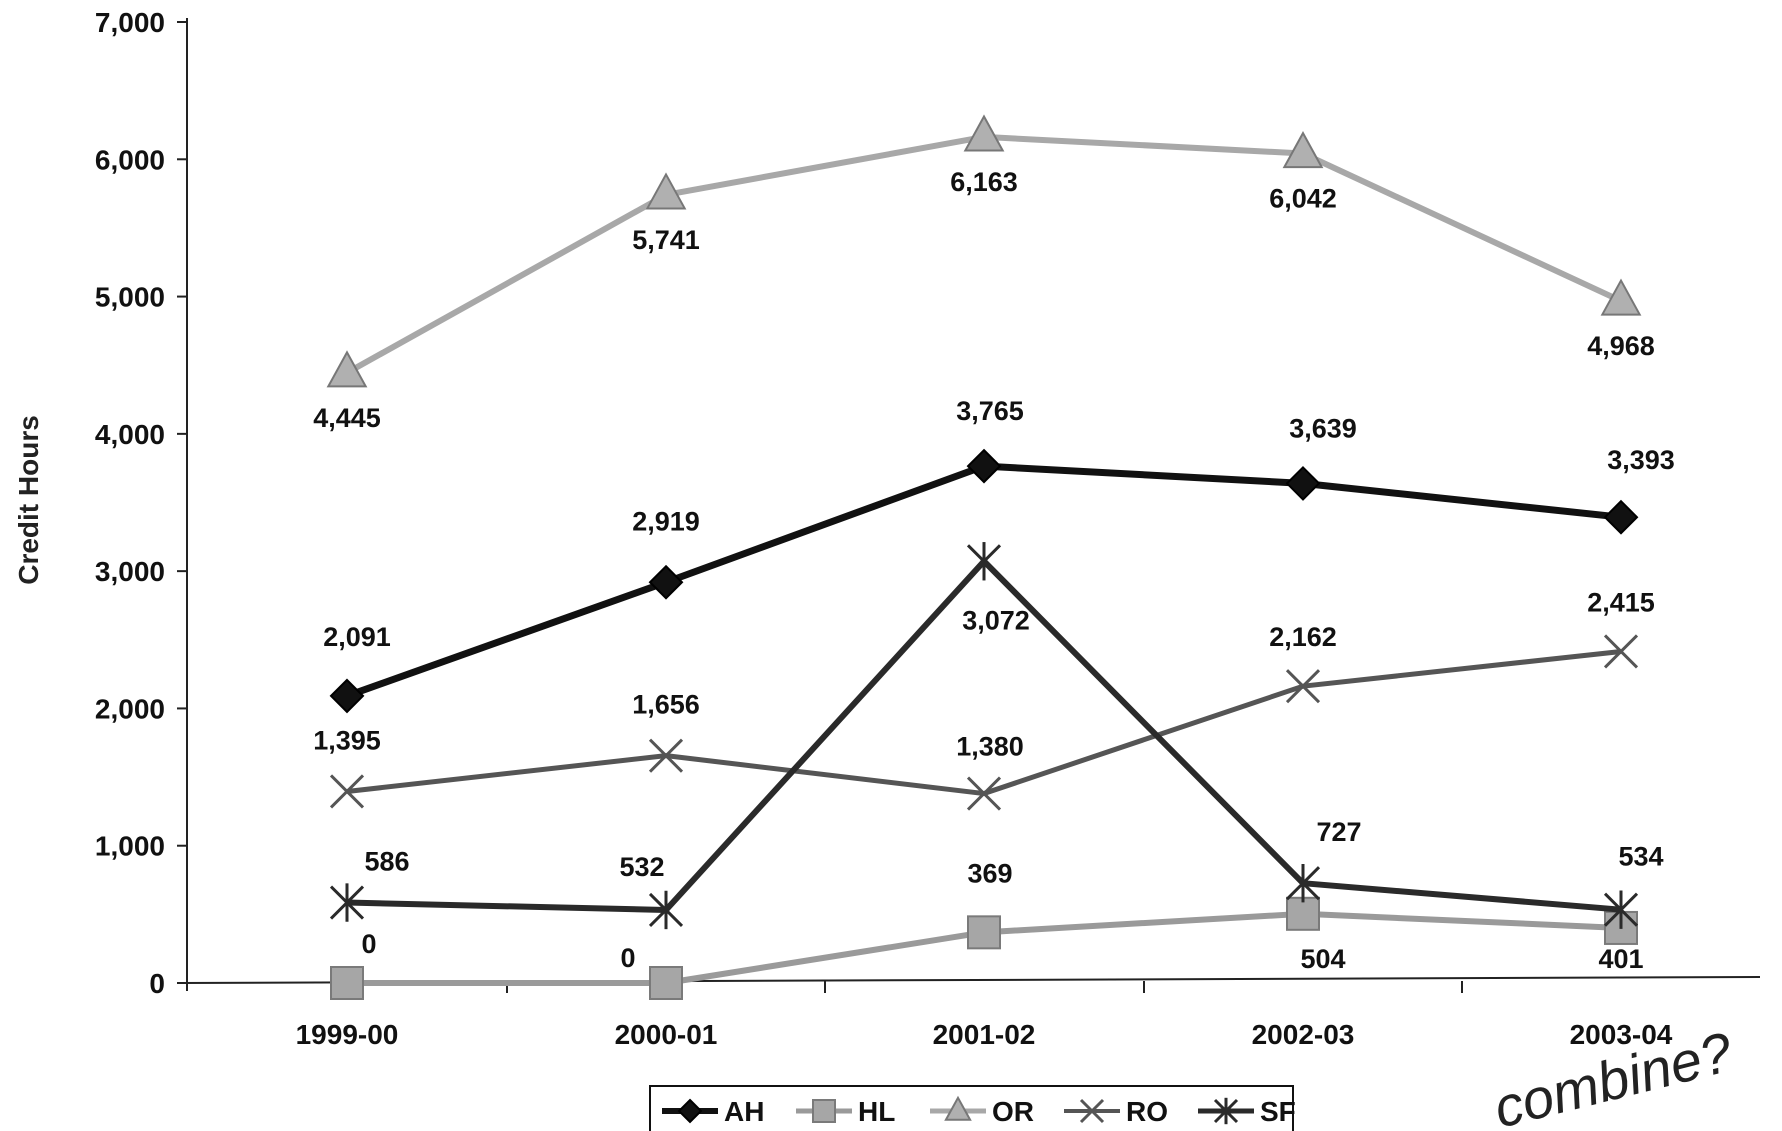 The height and width of the screenshot is (1131, 1782). I want to click on x-tick-label: 1999-00, so click(347, 1034).